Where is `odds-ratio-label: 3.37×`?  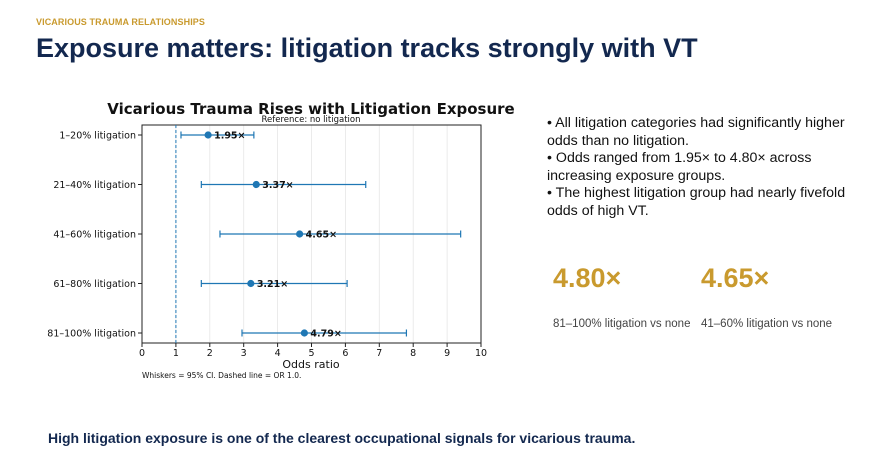 odds-ratio-label: 3.37× is located at coordinates (277, 185).